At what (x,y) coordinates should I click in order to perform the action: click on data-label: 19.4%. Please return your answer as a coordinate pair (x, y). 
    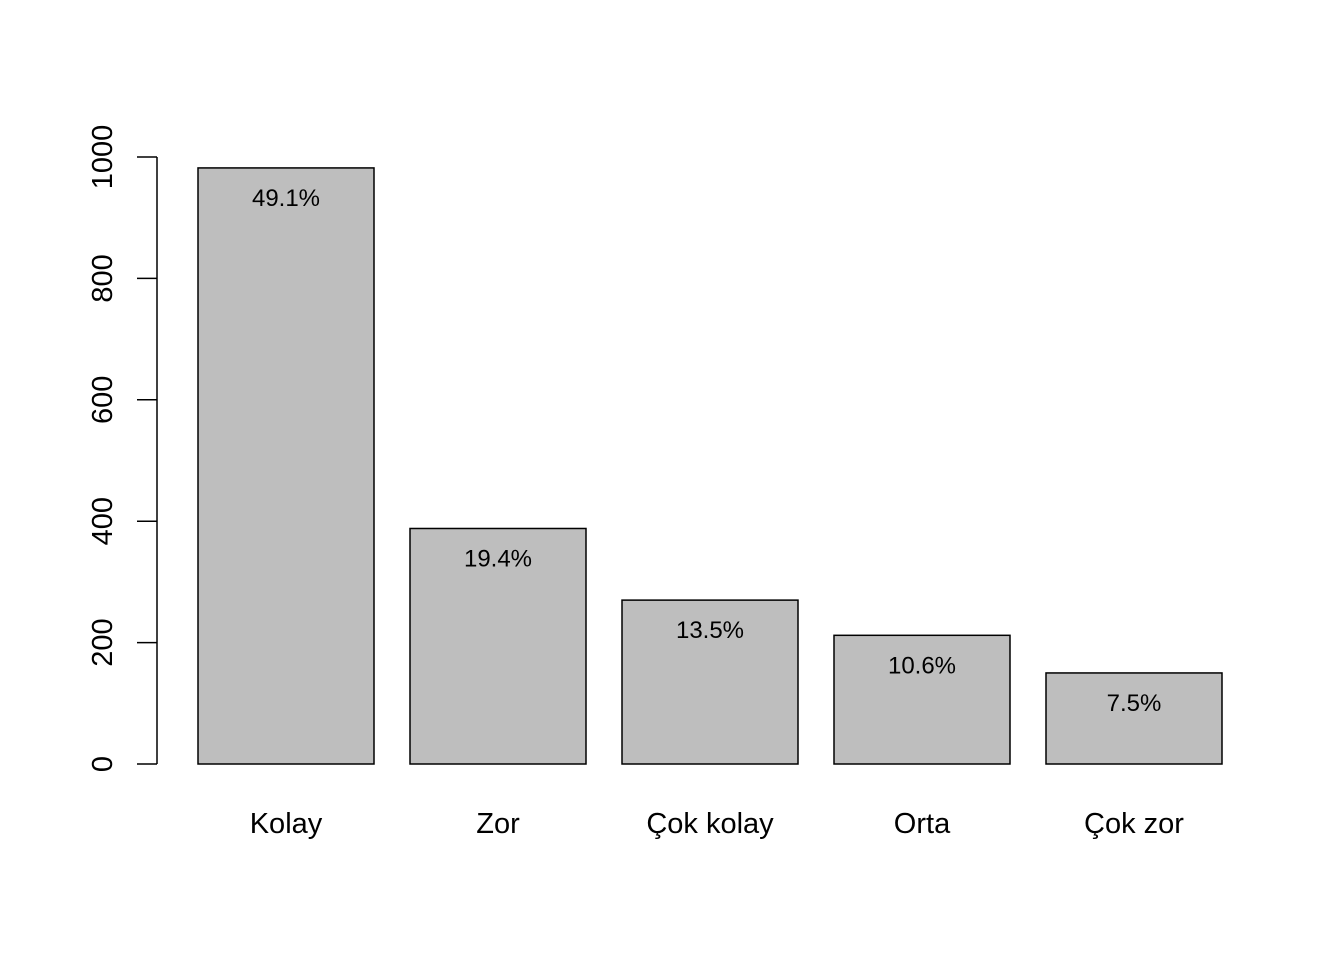
    Looking at the image, I should click on (498, 558).